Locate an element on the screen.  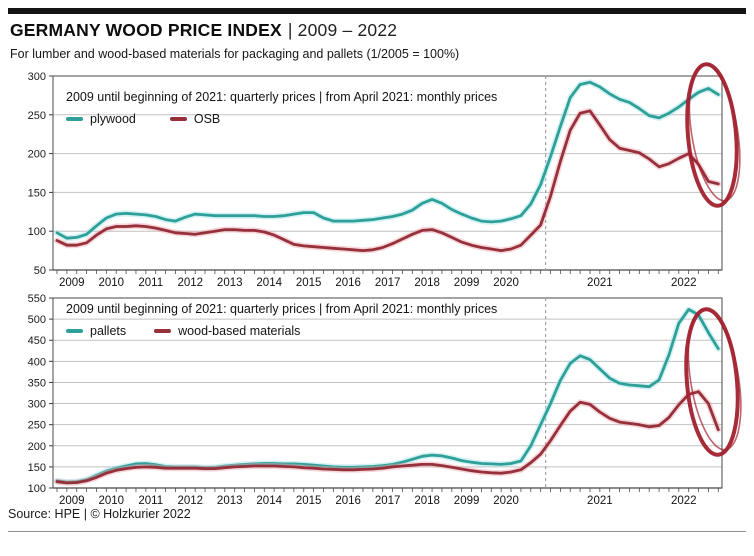
legend-label-pallets: pallets is located at coordinates (108, 331).